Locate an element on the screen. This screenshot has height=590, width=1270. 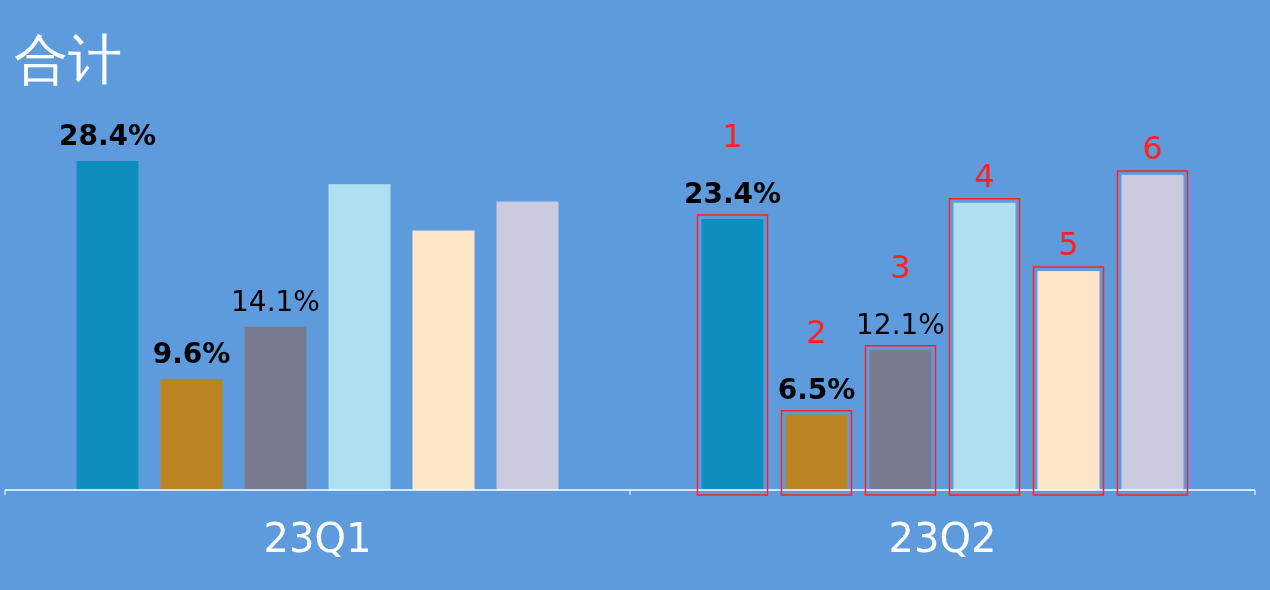
x-tick-label: 23Q1 is located at coordinates (317, 538).